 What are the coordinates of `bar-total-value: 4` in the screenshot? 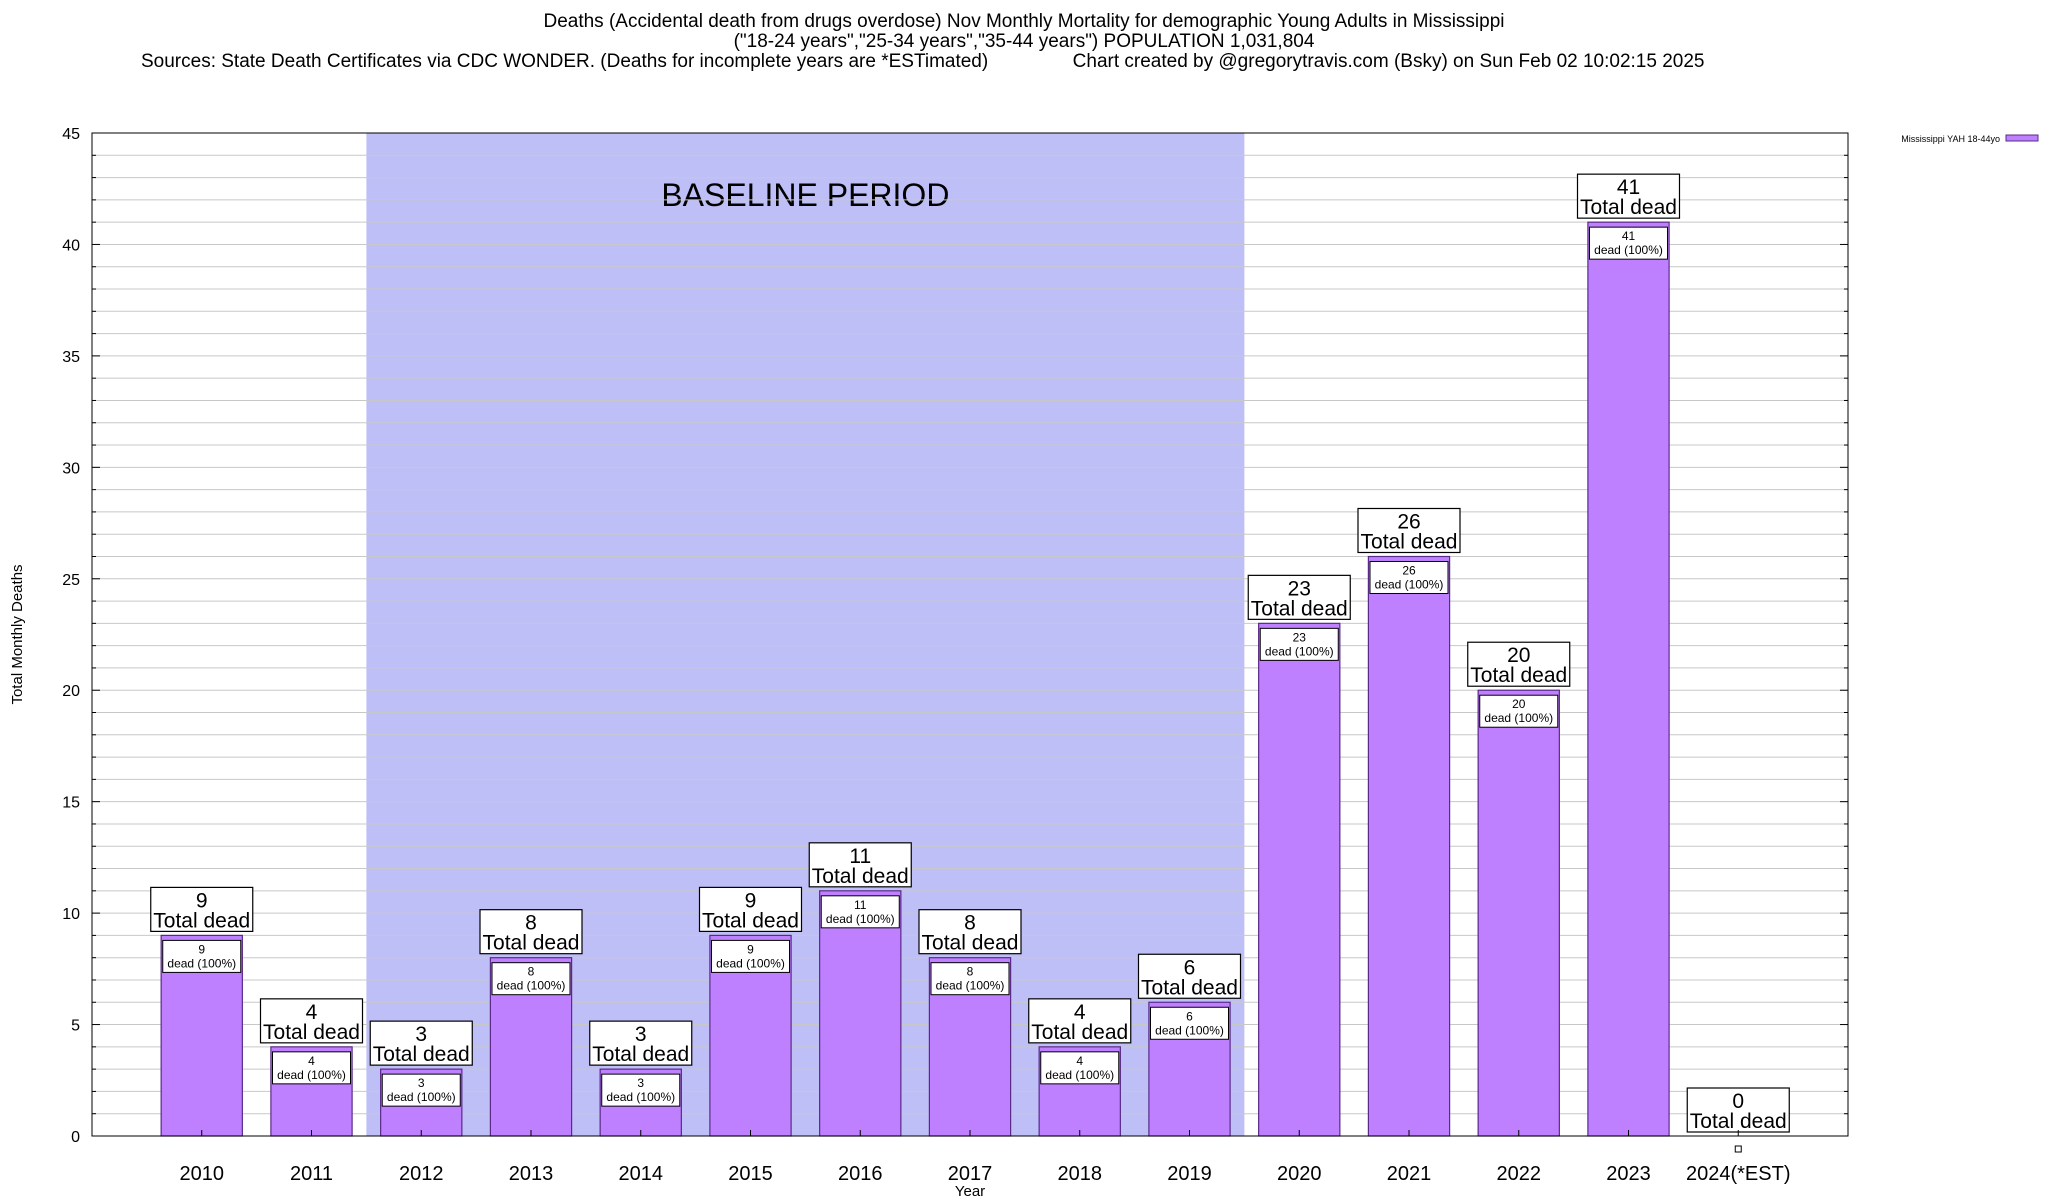 It's located at (1080, 1012).